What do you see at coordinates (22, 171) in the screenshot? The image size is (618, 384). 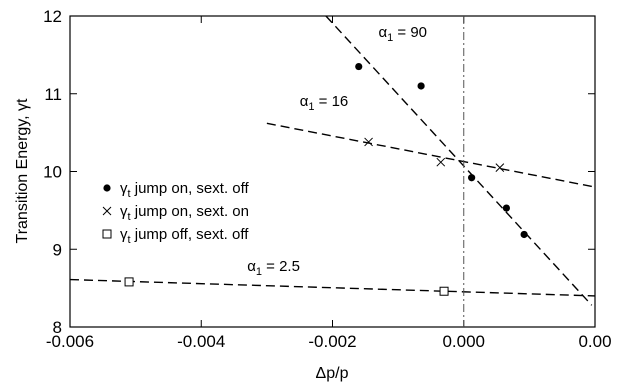 I see `y-axis-title: Transition Energy, γt` at bounding box center [22, 171].